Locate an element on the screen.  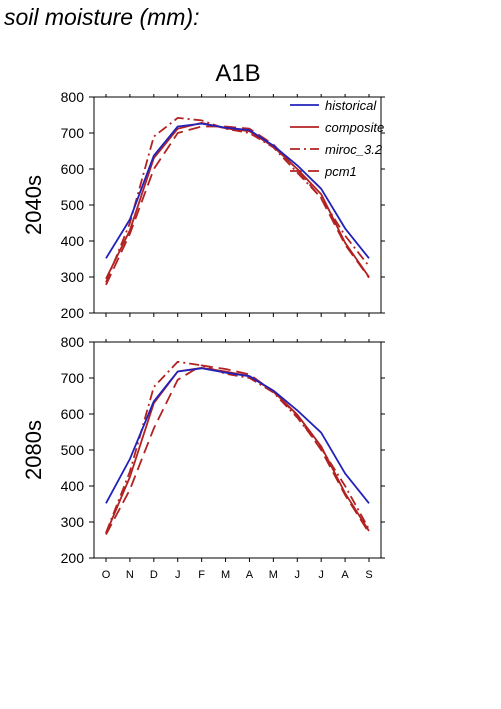
page-title: soil moisture (mm): is located at coordinates (102, 17).